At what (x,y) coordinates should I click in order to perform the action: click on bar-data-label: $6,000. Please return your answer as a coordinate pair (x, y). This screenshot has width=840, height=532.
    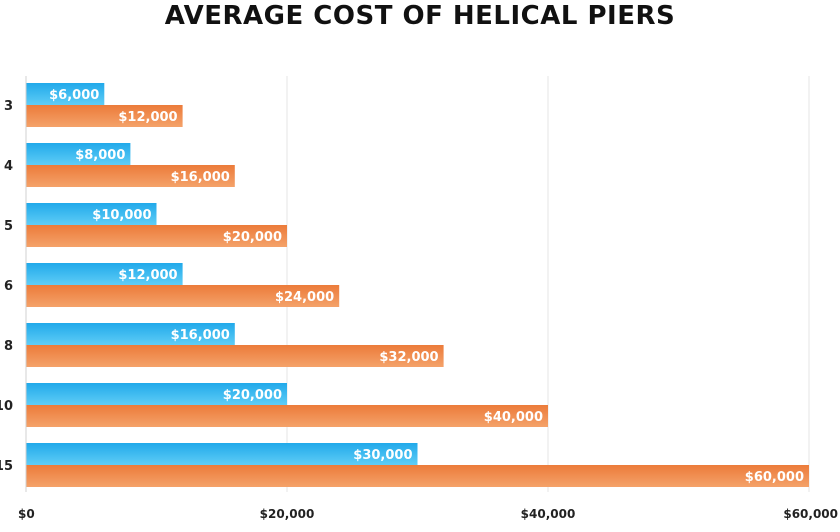
    Looking at the image, I should click on (74, 95).